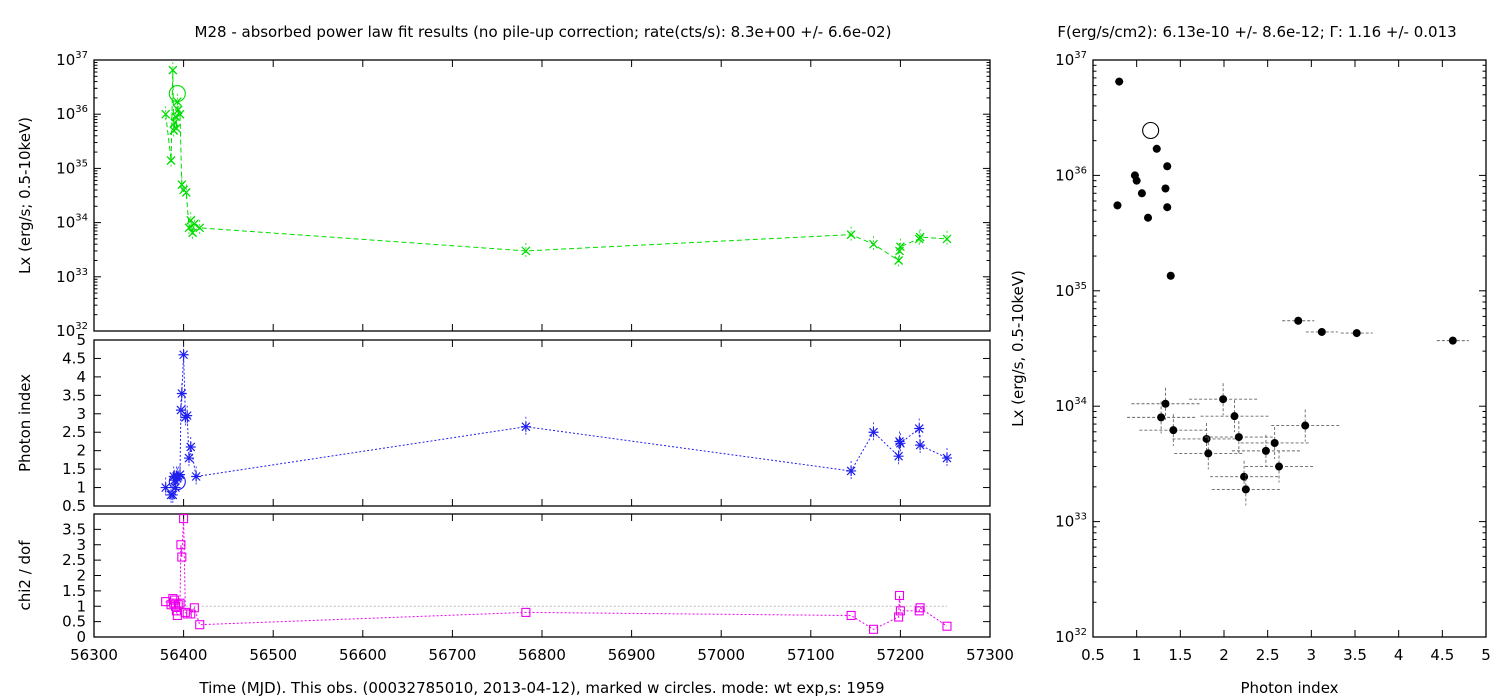 The width and height of the screenshot is (1500, 700). Describe the element at coordinates (81, 163) in the screenshot. I see `lx-ytick-exp: 35` at that location.